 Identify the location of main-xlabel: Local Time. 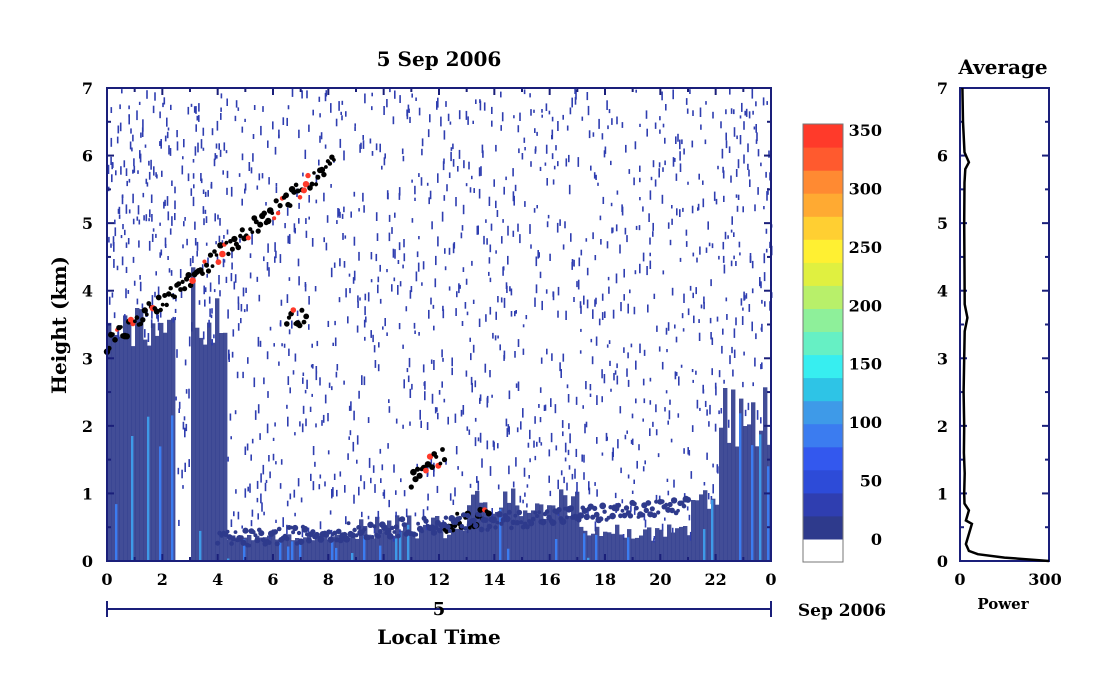
(438, 637).